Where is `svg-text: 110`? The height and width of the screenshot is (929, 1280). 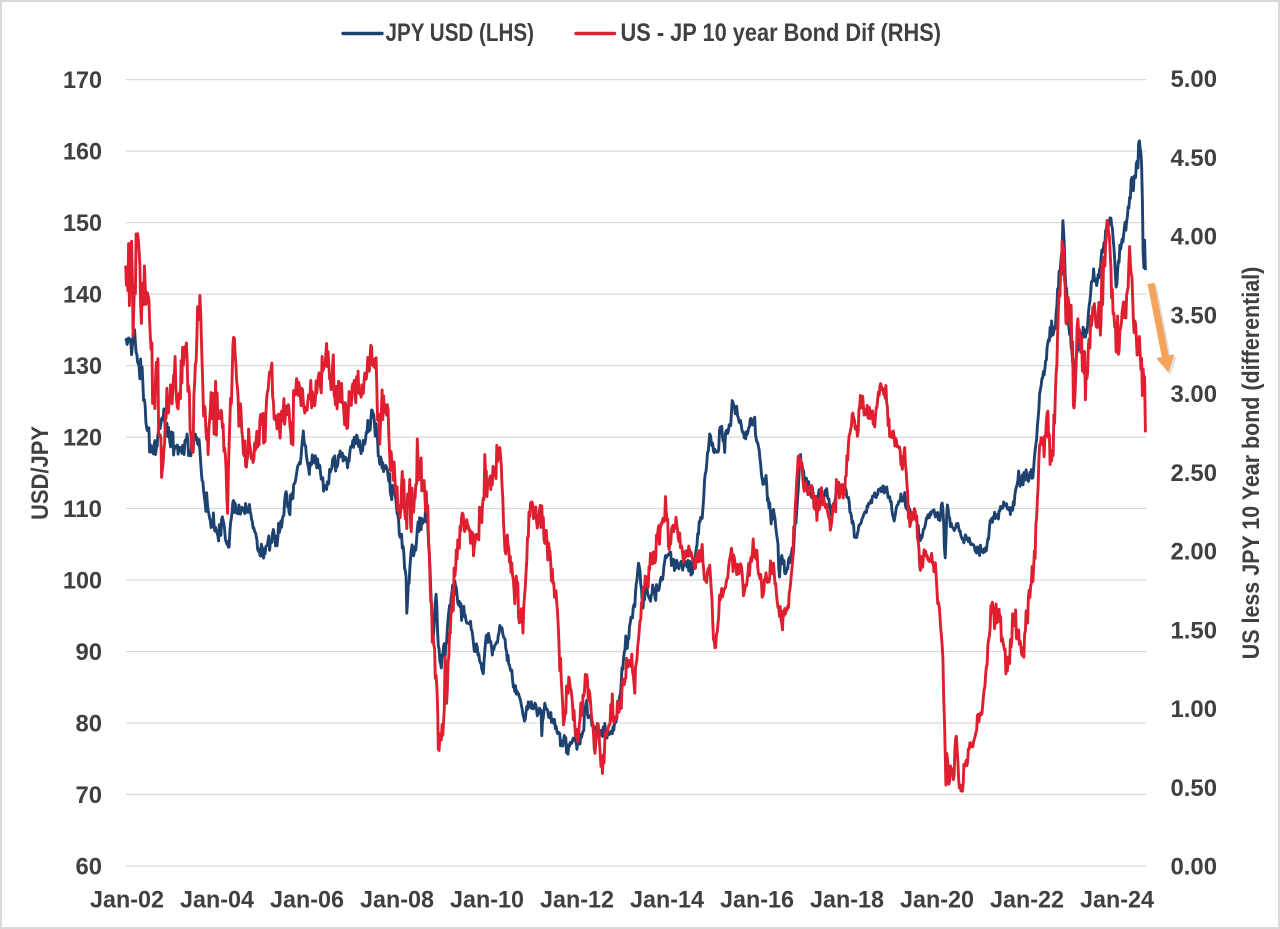
svg-text: 110 is located at coordinates (82, 509).